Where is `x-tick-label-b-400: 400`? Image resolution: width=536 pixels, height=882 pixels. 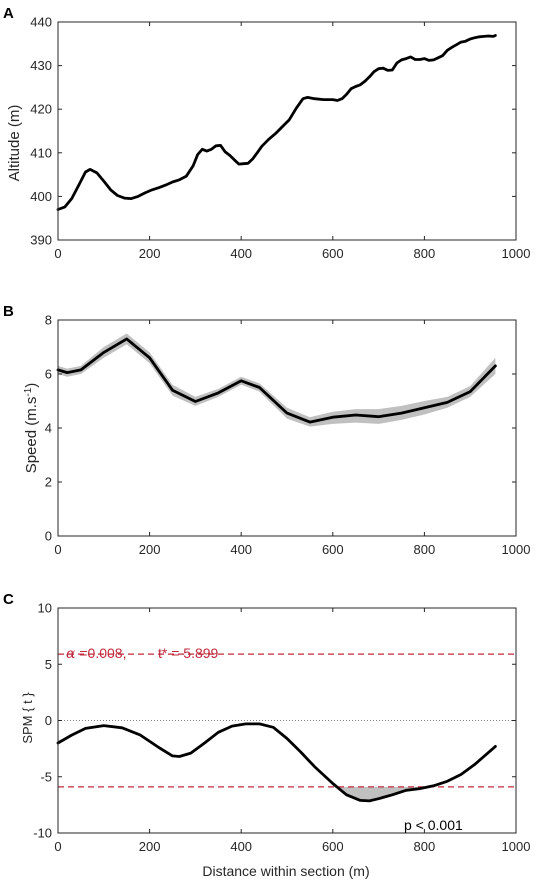 x-tick-label-b-400: 400 is located at coordinates (241, 549).